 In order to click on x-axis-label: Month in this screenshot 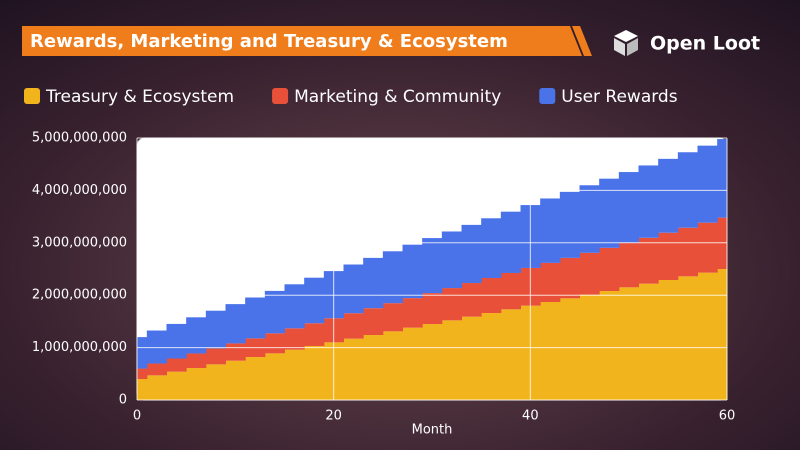, I will do `click(432, 430)`.